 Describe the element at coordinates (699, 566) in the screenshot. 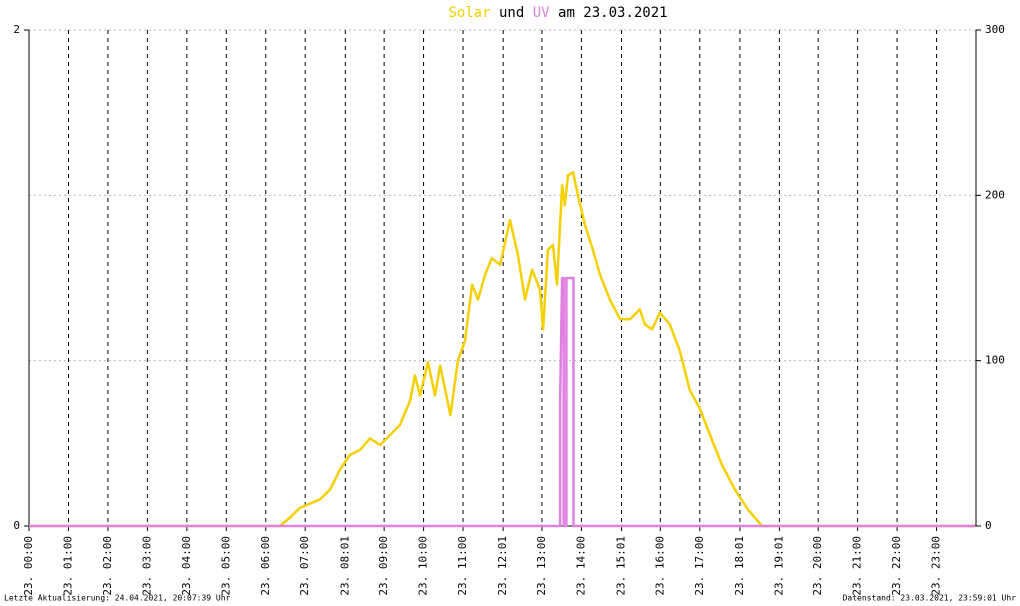

I see `x-tick-label: 23. 17:00` at that location.